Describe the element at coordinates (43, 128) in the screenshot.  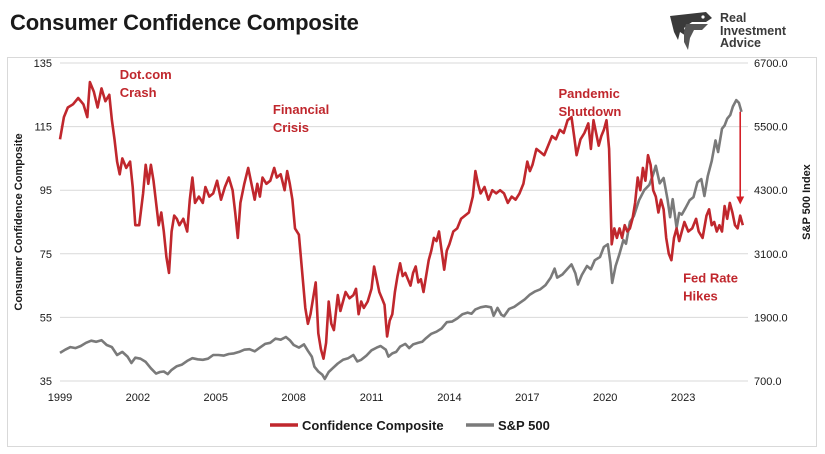
I see `y-tick-label: 115` at that location.